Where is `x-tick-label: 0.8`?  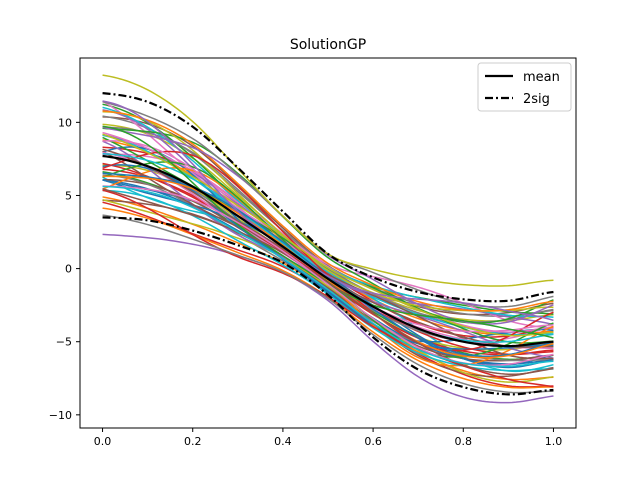 x-tick-label: 0.8 is located at coordinates (464, 441).